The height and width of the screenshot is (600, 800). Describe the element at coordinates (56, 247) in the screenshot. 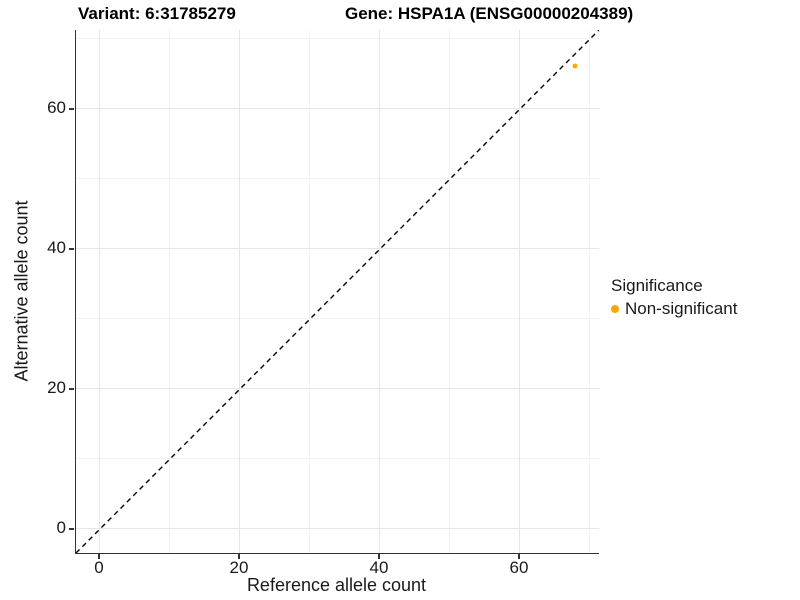

I see `y-tick-label: 40` at that location.